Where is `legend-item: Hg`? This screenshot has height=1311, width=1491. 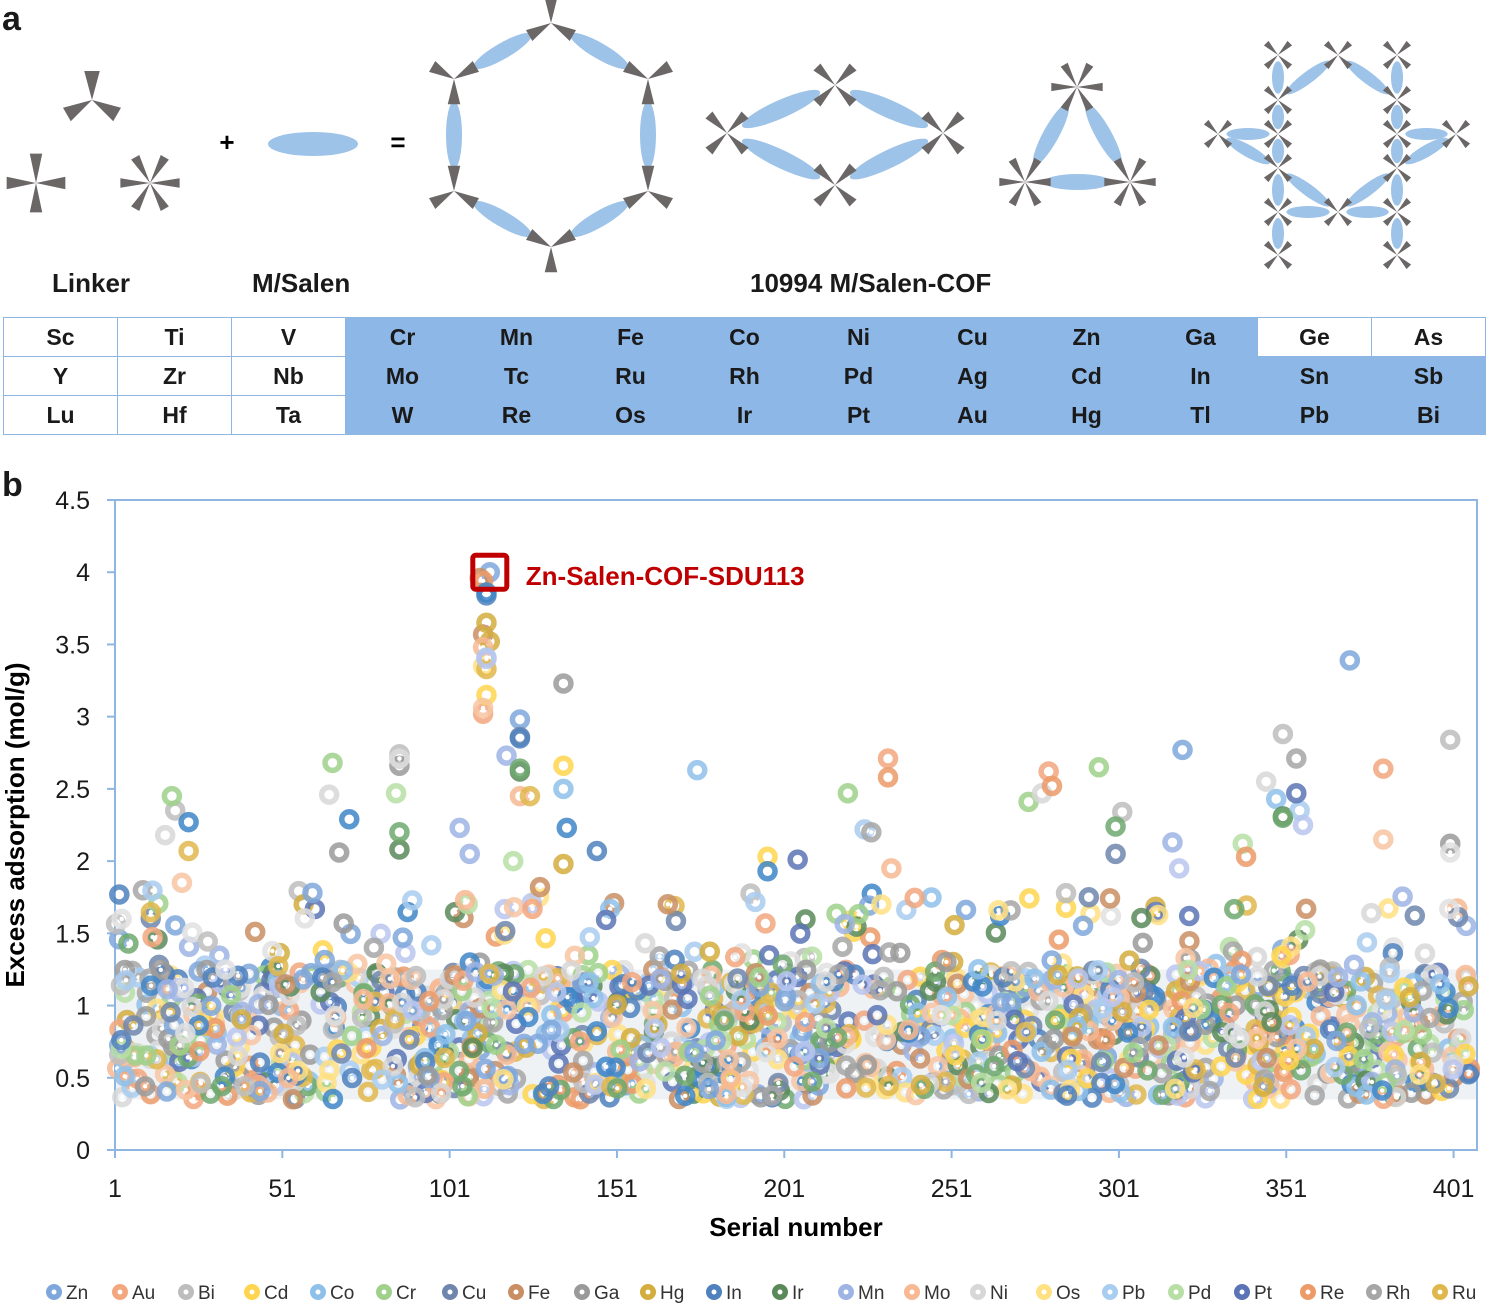 legend-item: Hg is located at coordinates (662, 1293).